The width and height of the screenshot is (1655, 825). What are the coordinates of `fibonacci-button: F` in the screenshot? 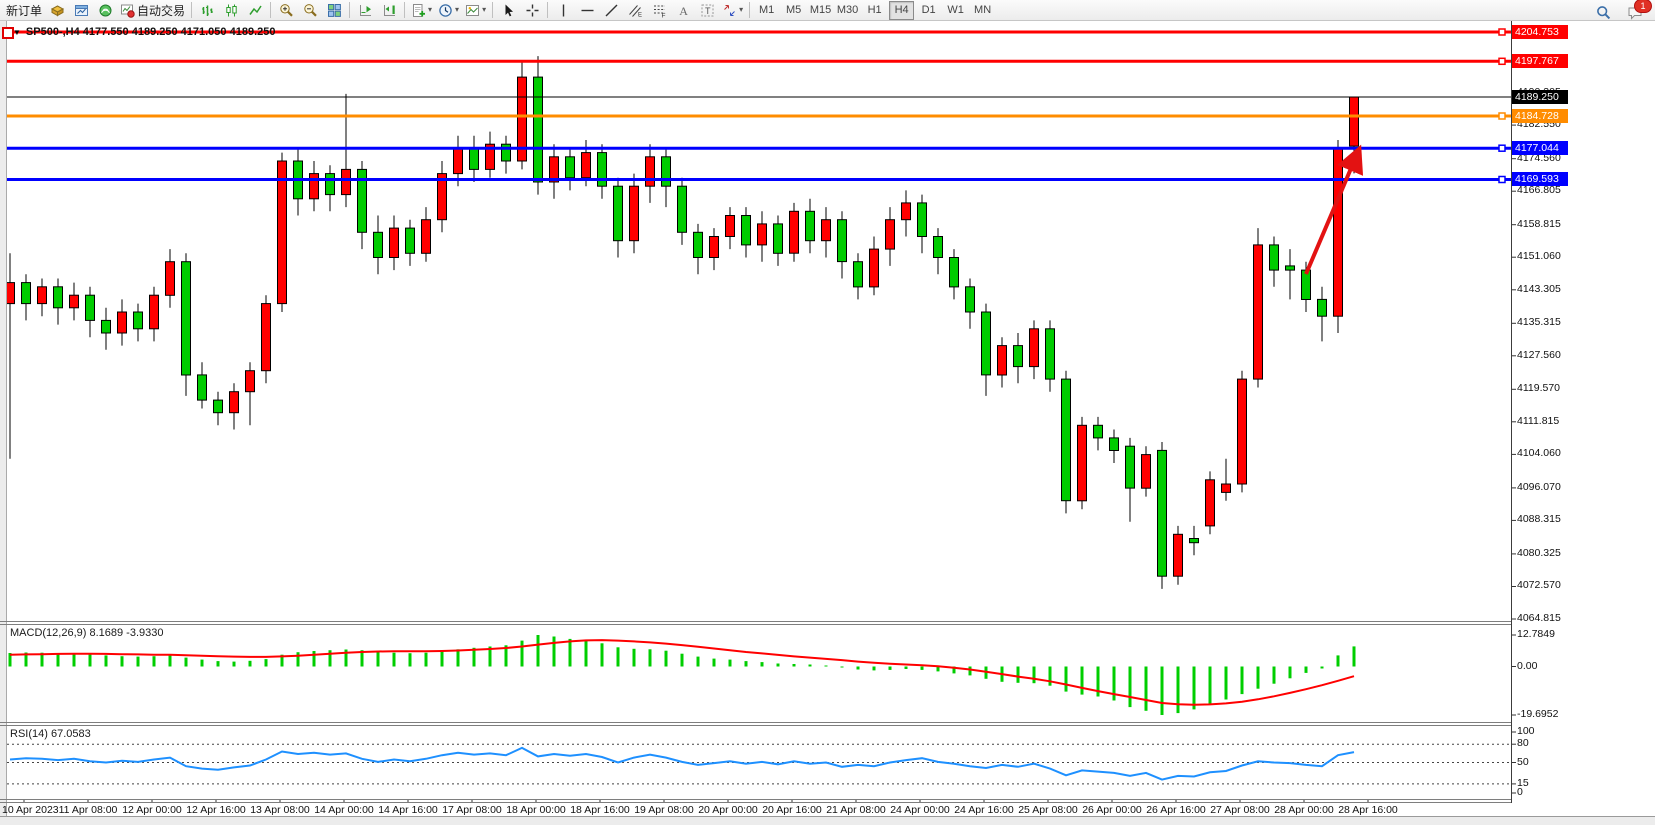 It's located at (659, 10).